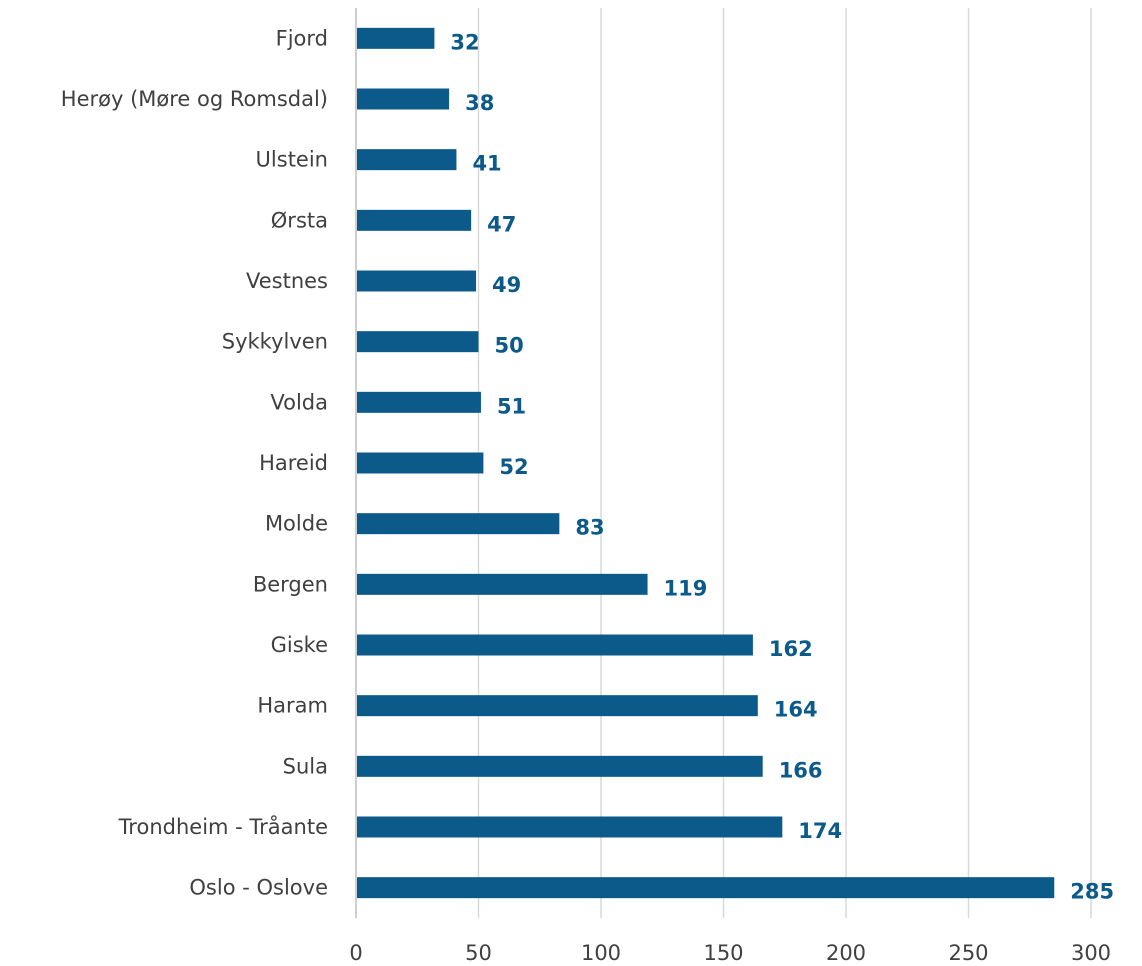 This screenshot has height=966, width=1142. What do you see at coordinates (258, 888) in the screenshot?
I see `category-label: Oslo - Oslove` at bounding box center [258, 888].